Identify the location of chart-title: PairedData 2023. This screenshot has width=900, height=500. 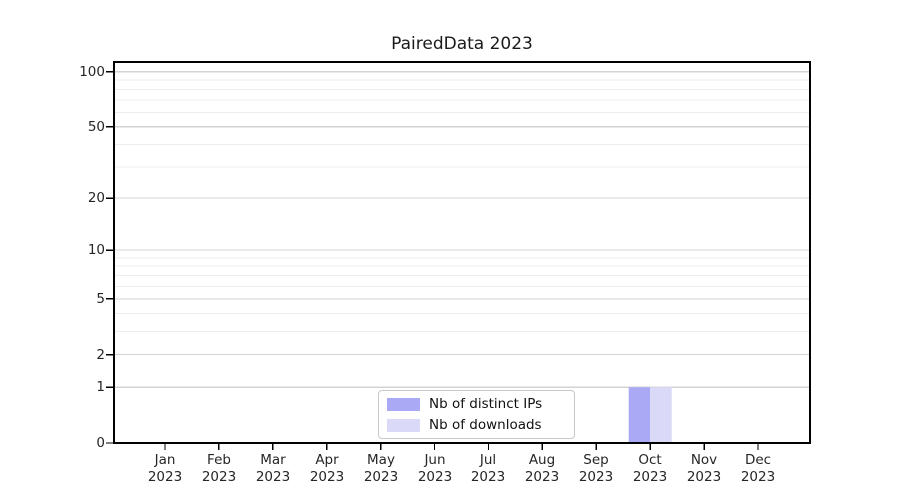
(462, 44).